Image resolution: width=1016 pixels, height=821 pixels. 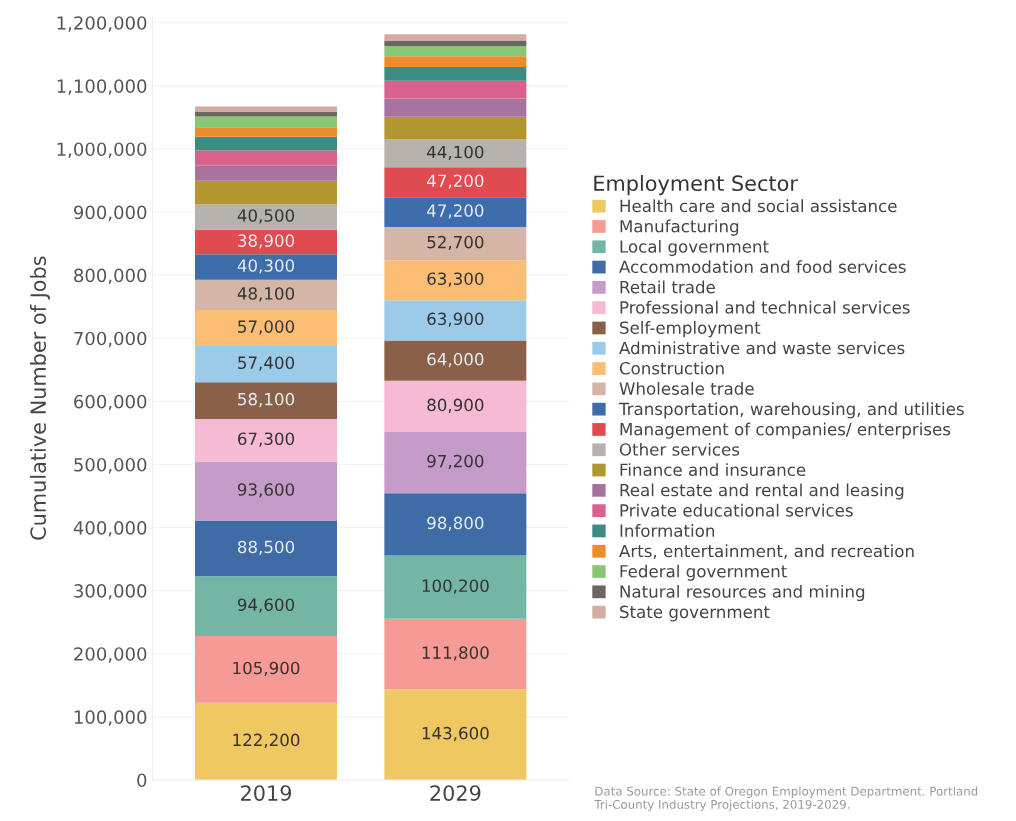 I want to click on y-tick-label: 900,000, so click(x=110, y=213).